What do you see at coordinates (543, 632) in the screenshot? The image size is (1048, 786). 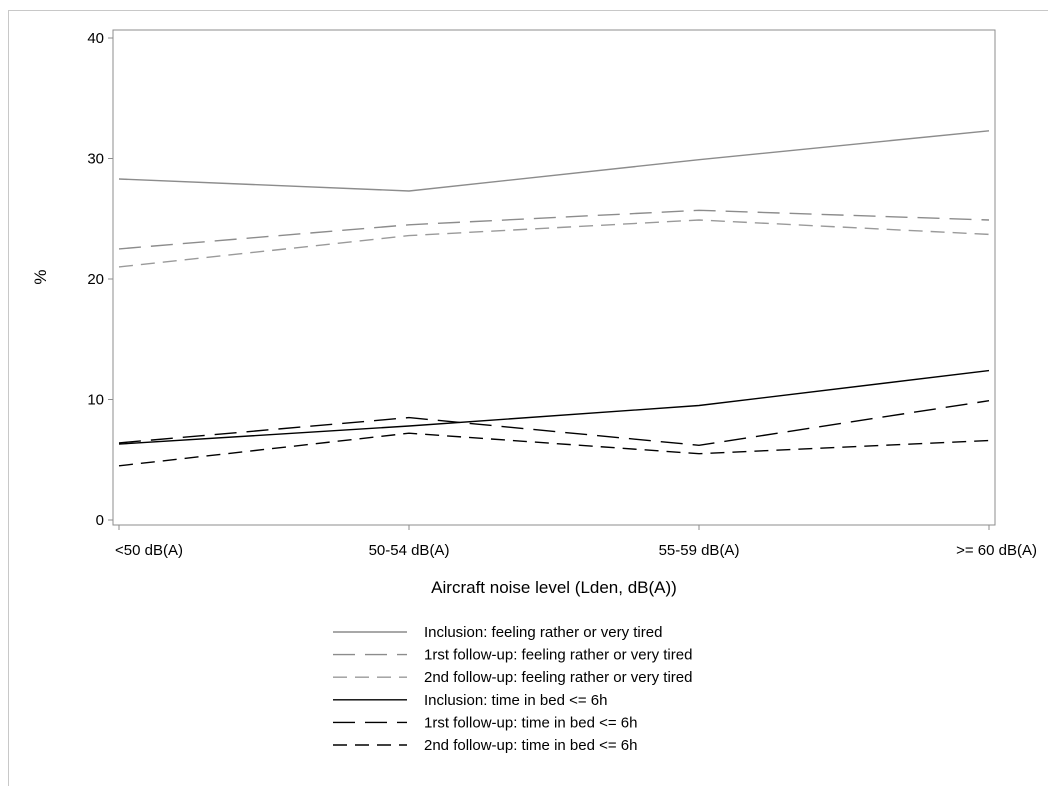 I see `legend-label: Inclusion: feeling rather or very tired` at bounding box center [543, 632].